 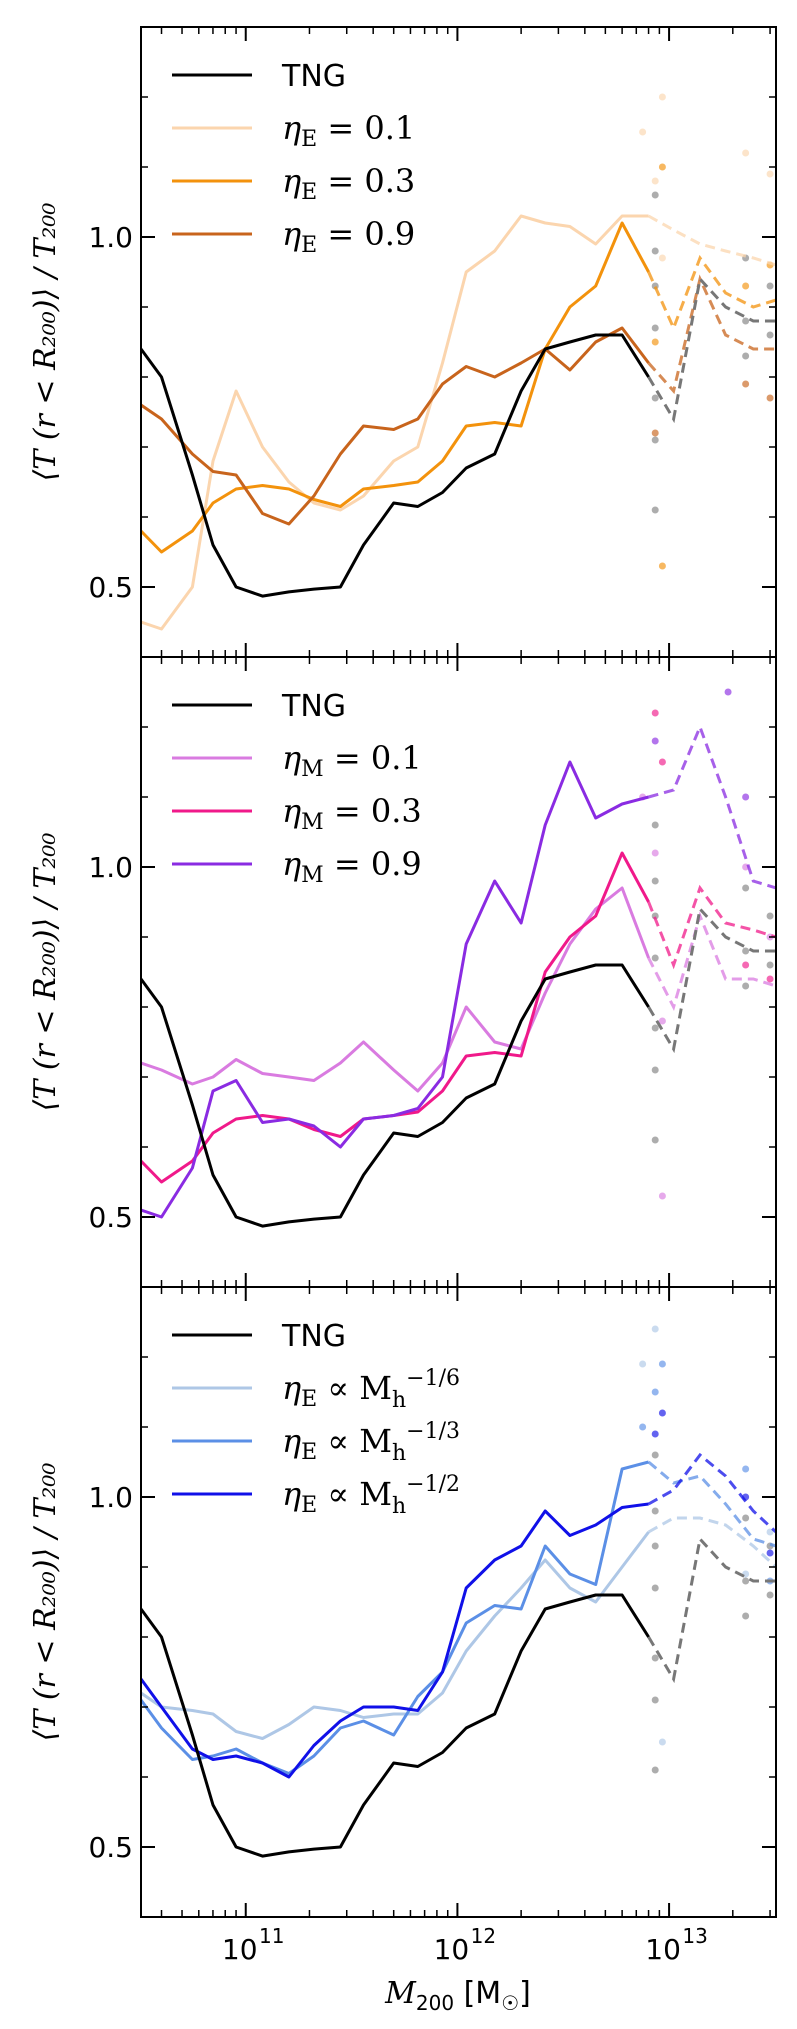 I want to click on legend-label: ηE = 0.9, so click(x=348, y=236).